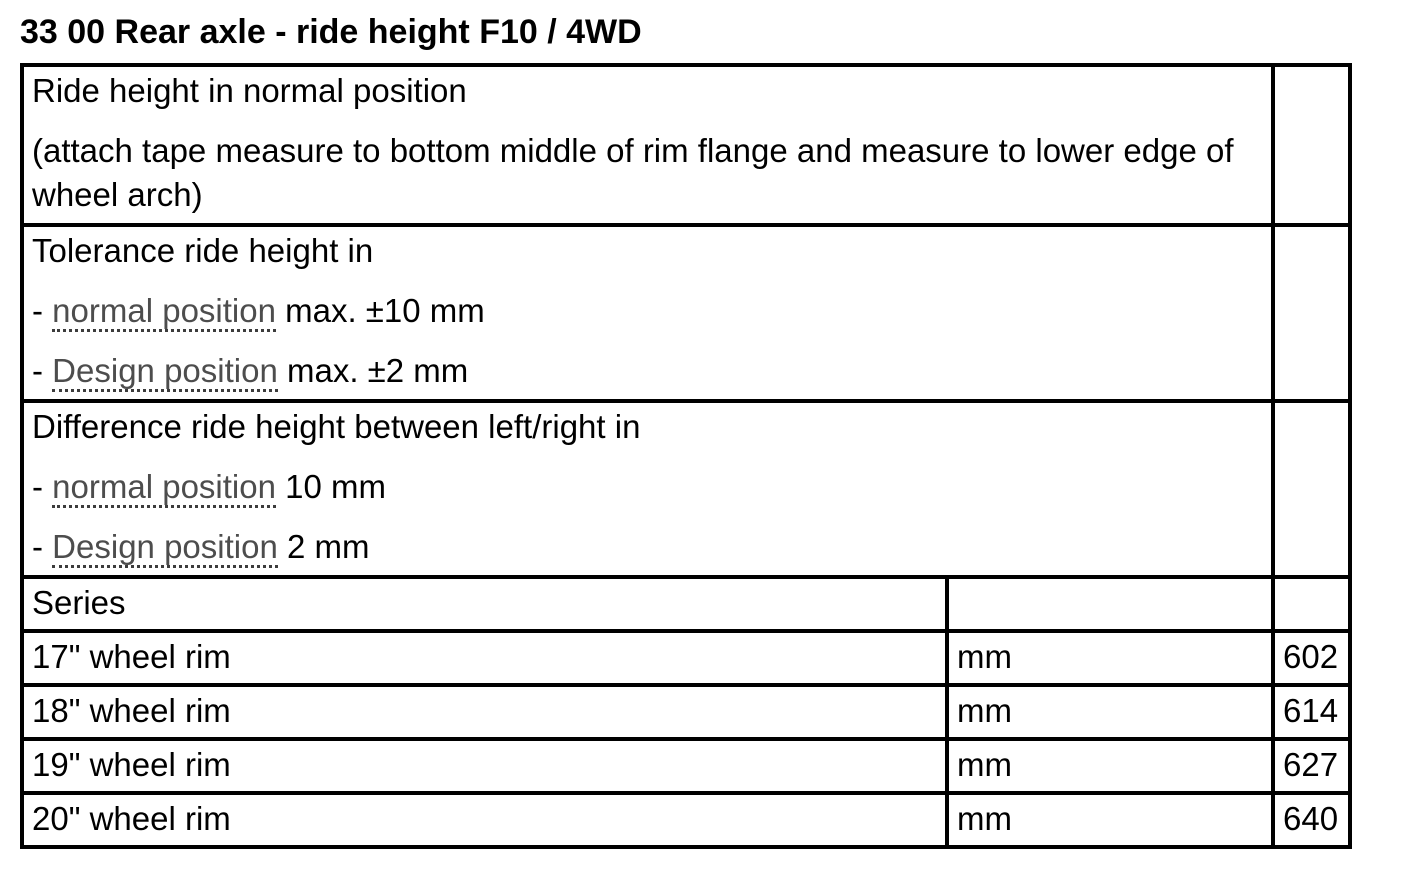 This screenshot has height=896, width=1408. I want to click on rim-label-cell: 20" wheel rim, so click(484, 820).